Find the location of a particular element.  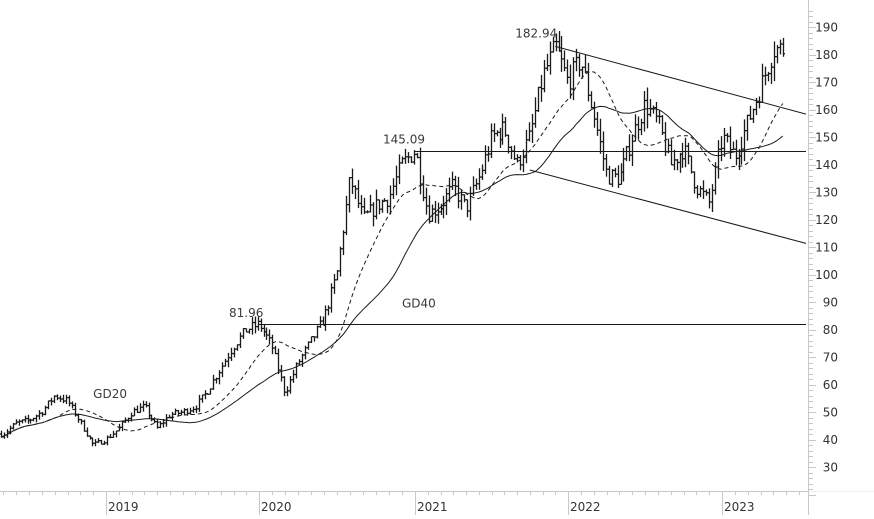

y-tick-label: 60 is located at coordinates (830, 385).